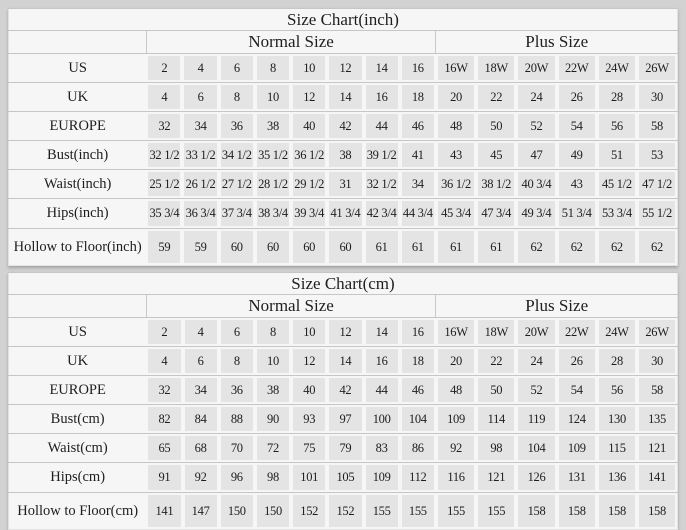  I want to click on size-value-cell: 83, so click(381, 448).